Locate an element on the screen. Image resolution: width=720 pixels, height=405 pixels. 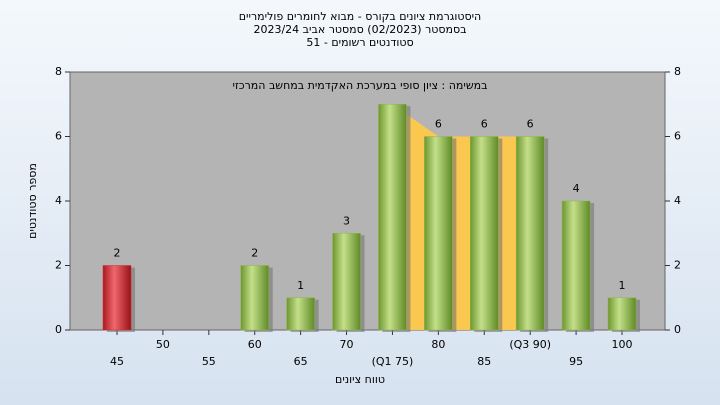
x-tick-label: (Q3 90) is located at coordinates (530, 344).